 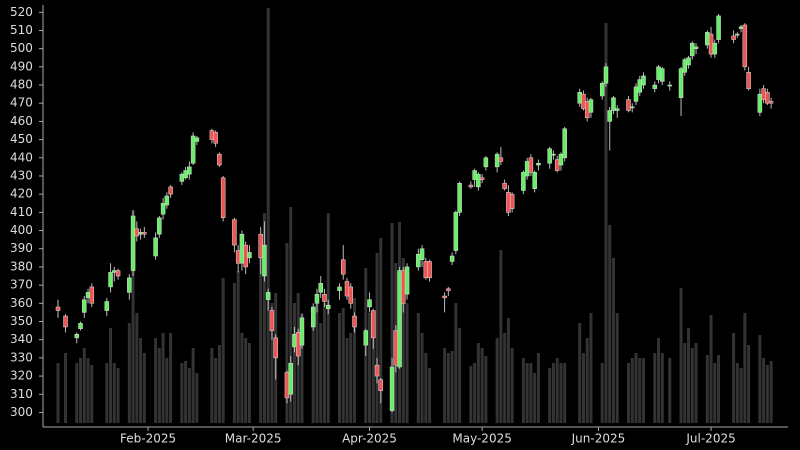 I want to click on y-tick-label: 490, so click(x=21, y=66).